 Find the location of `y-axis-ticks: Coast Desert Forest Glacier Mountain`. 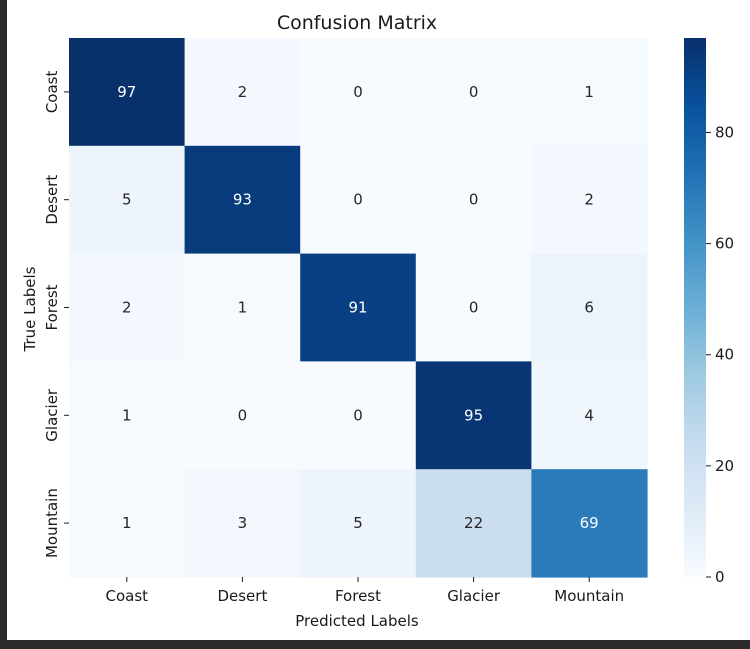

y-axis-ticks: Coast Desert Forest Glacier Mountain is located at coordinates (56, 314).